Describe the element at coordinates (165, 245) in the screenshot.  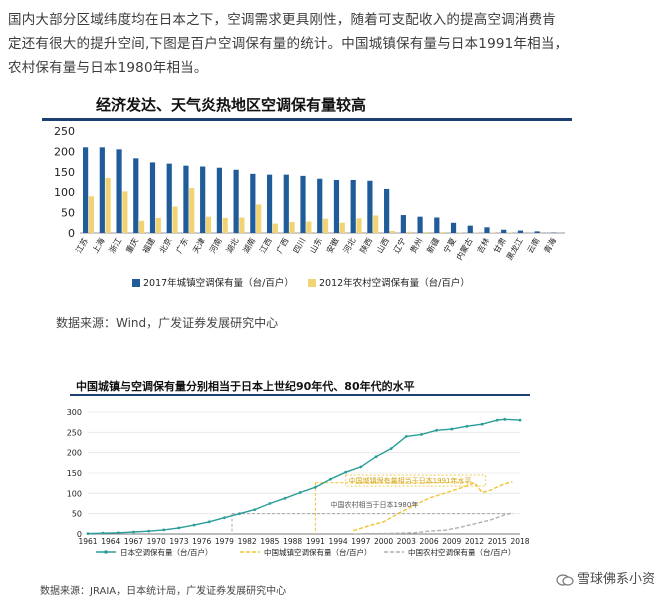
I see `x-tick-label: 北京` at that location.